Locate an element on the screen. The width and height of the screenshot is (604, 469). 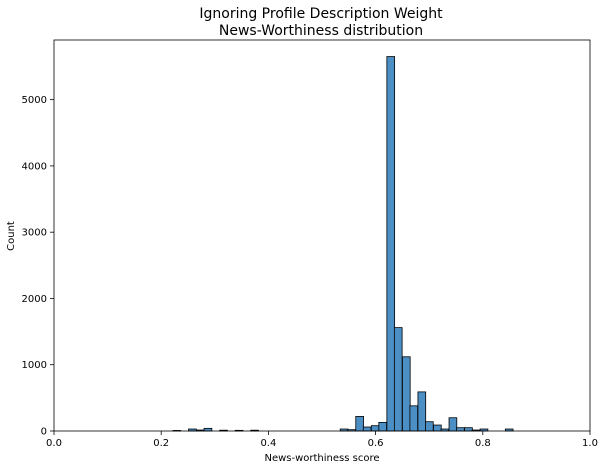
chart-title-line2: News-Worthiness distribution is located at coordinates (321, 31).